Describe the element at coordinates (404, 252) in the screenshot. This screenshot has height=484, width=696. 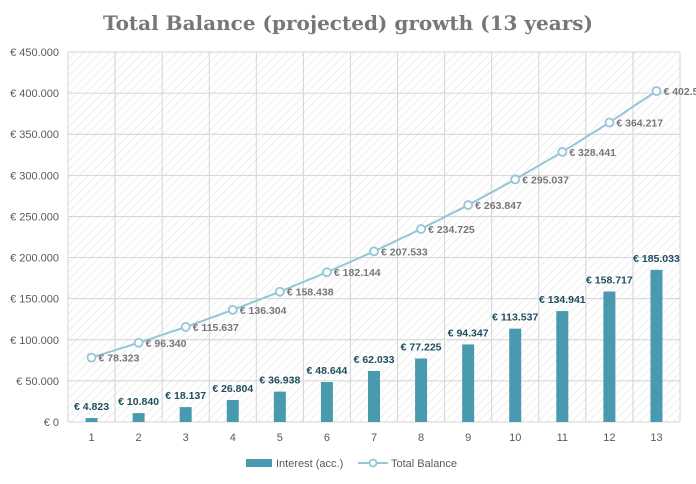
I see `total-balance-data-label: € 207.533` at that location.